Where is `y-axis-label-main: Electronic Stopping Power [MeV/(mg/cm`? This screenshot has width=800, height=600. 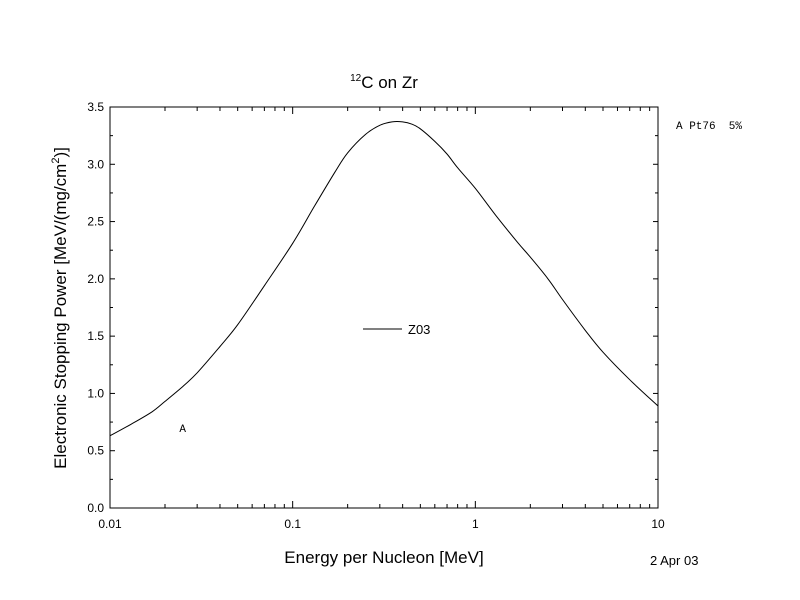
y-axis-label-main: Electronic Stopping Power [MeV/(mg/cm is located at coordinates (60, 316).